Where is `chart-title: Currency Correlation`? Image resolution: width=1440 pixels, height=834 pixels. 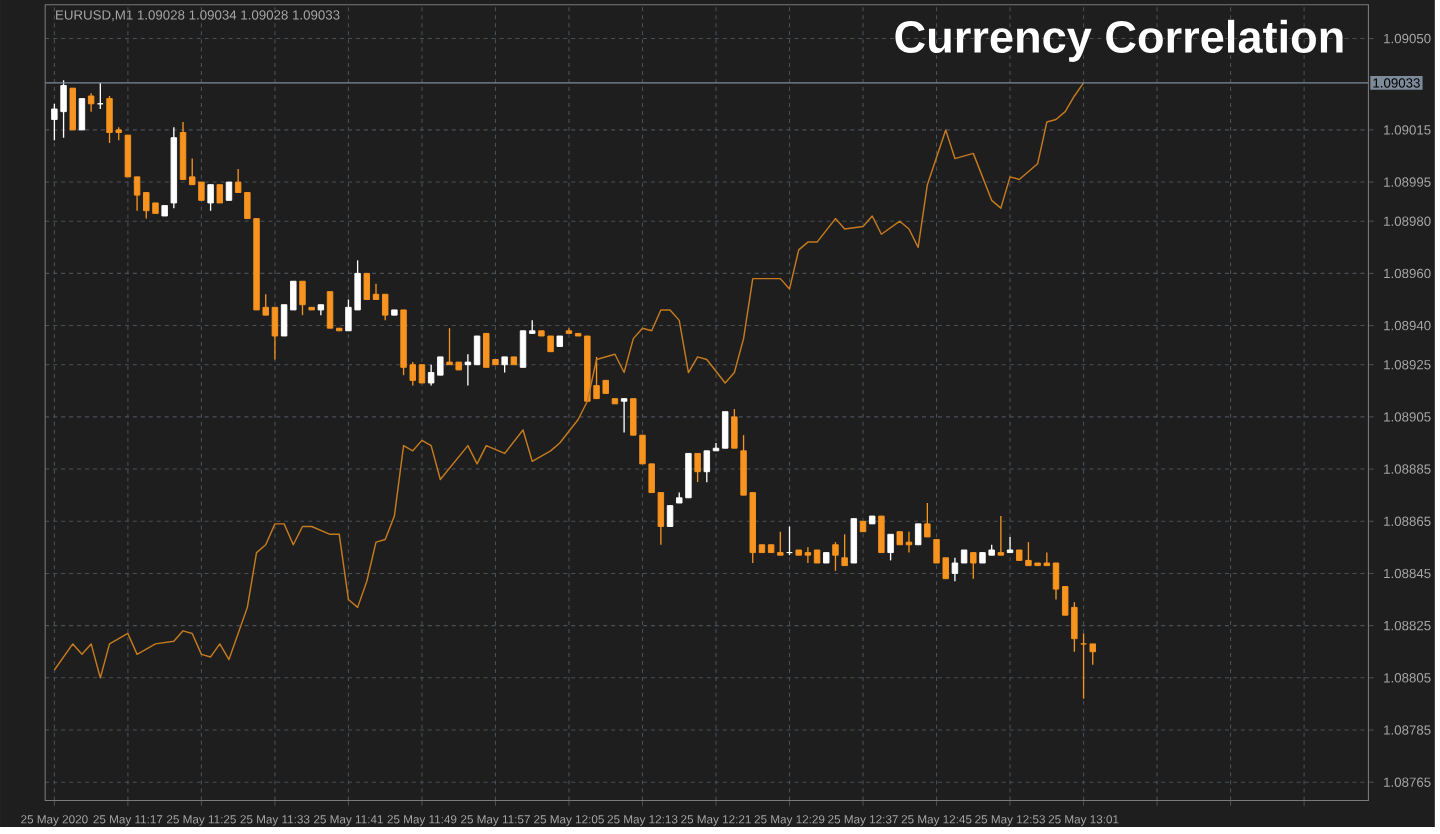
chart-title: Currency Correlation is located at coordinates (1119, 40).